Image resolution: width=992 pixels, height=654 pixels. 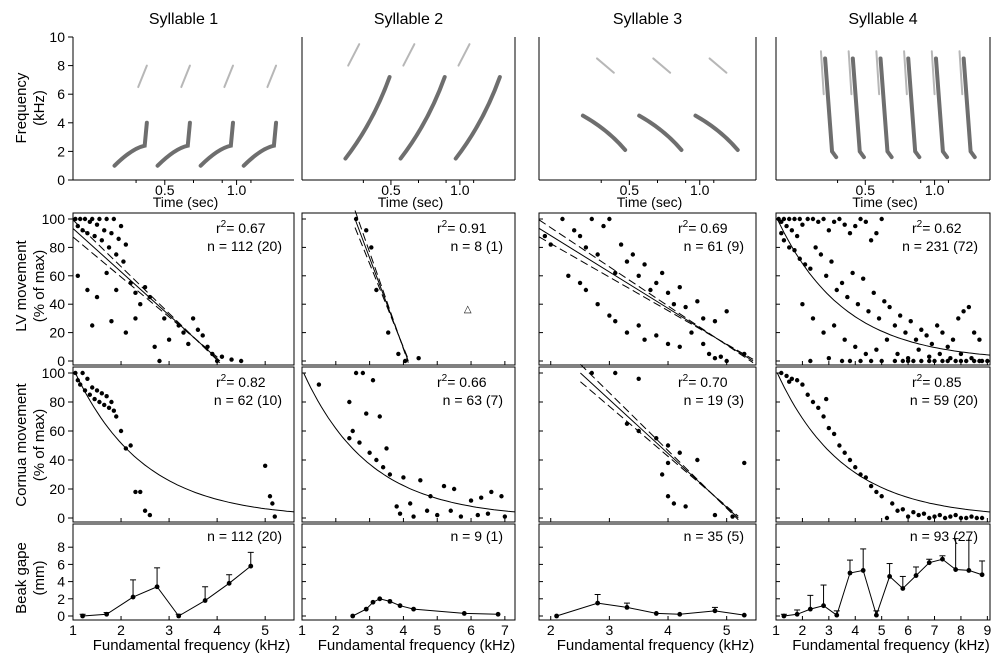 I want to click on cornua-stat-n: n = 19 (3), so click(x=714, y=400).